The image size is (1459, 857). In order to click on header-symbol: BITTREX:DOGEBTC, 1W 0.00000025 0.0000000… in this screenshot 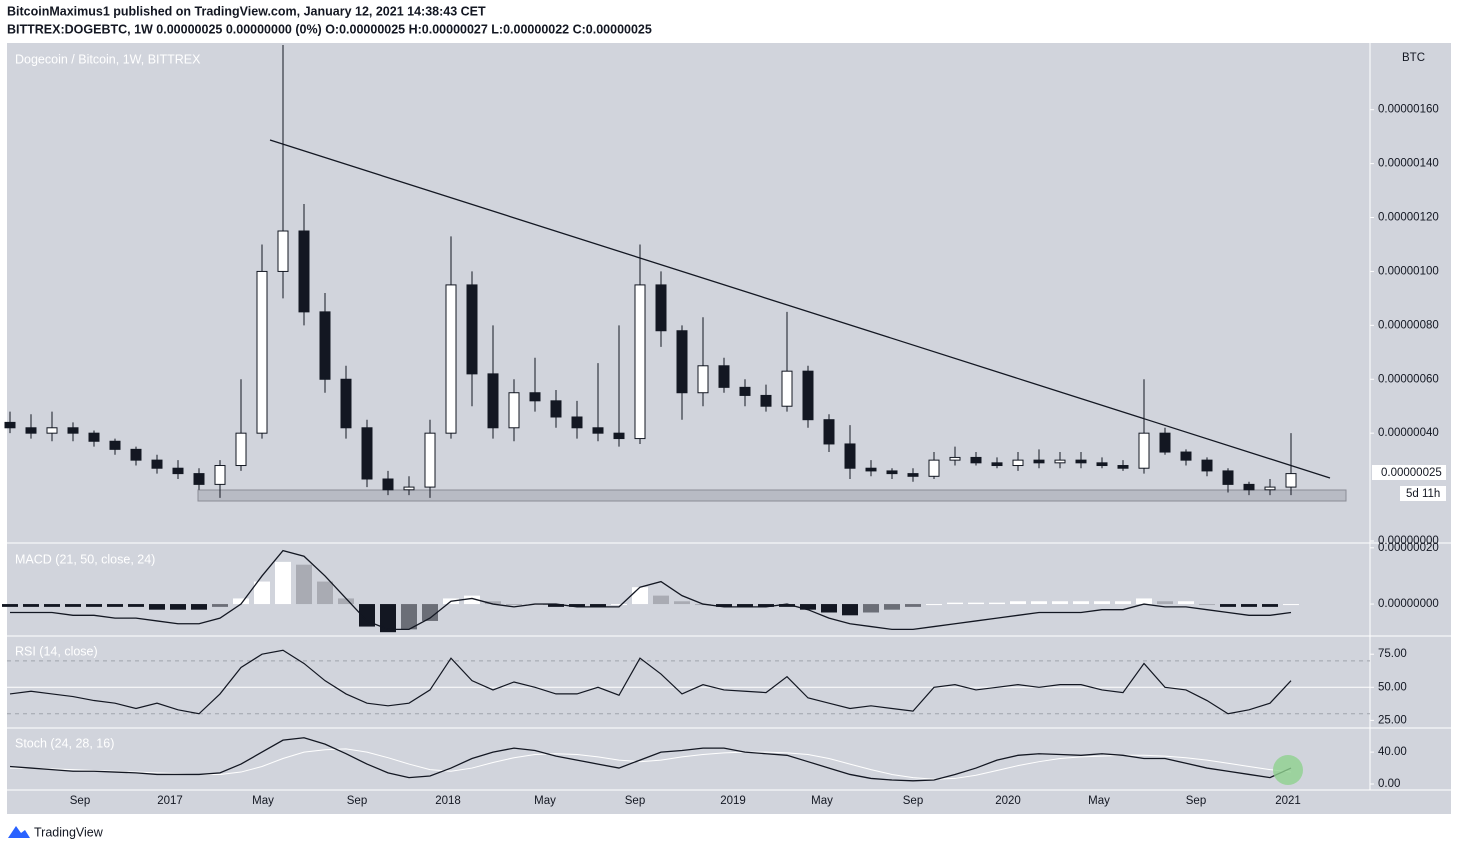, I will do `click(329, 29)`.